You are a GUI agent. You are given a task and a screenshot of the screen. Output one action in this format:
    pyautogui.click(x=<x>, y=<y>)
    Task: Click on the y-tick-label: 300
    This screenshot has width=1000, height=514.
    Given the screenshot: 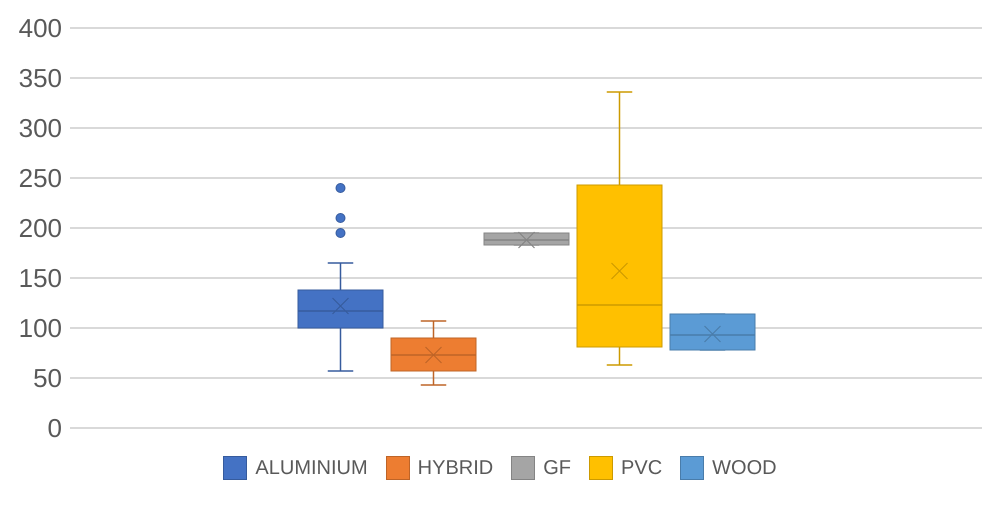 What is the action you would take?
    pyautogui.click(x=40, y=128)
    